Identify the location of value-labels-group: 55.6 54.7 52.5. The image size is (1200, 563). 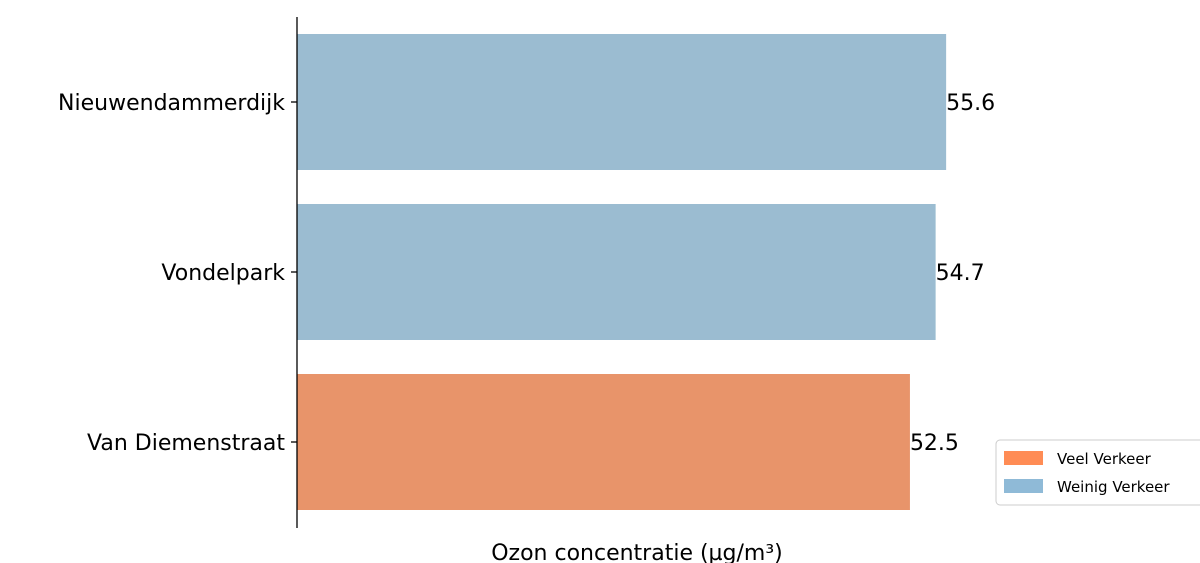
(952, 273).